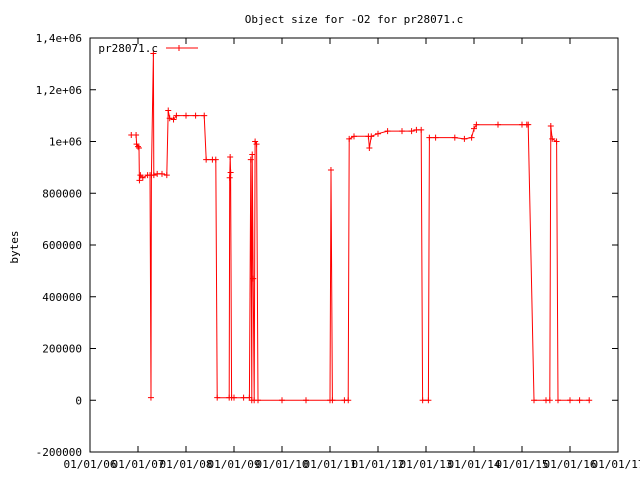 The width and height of the screenshot is (640, 480). I want to click on x-tick-label: 01/01/17, so click(616, 464).